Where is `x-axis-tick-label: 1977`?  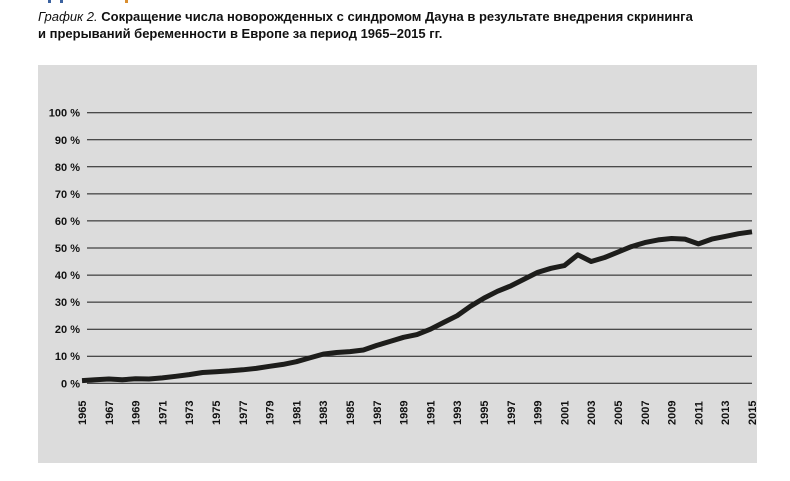 x-axis-tick-label: 1977 is located at coordinates (244, 413).